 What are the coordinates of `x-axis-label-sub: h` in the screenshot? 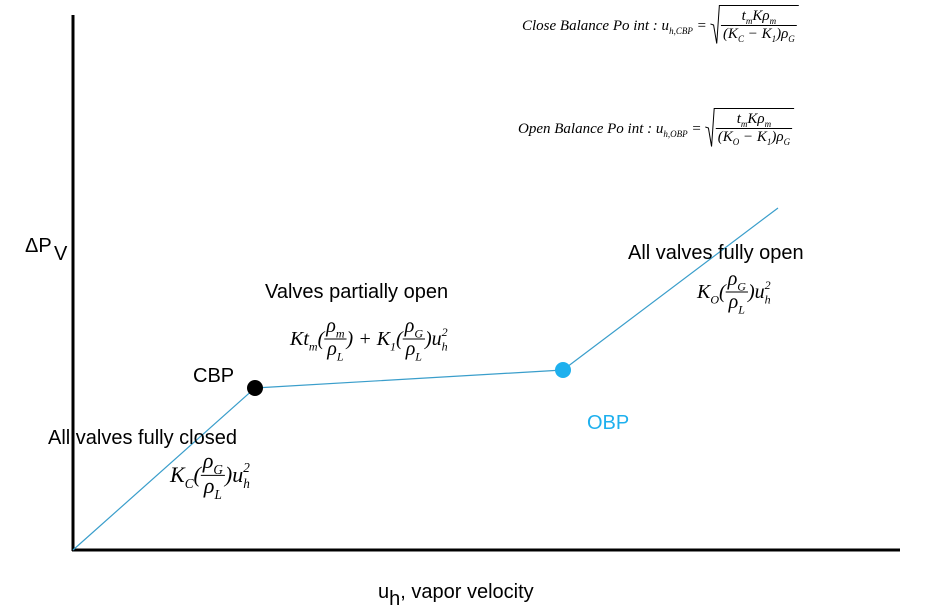 It's located at (394, 598).